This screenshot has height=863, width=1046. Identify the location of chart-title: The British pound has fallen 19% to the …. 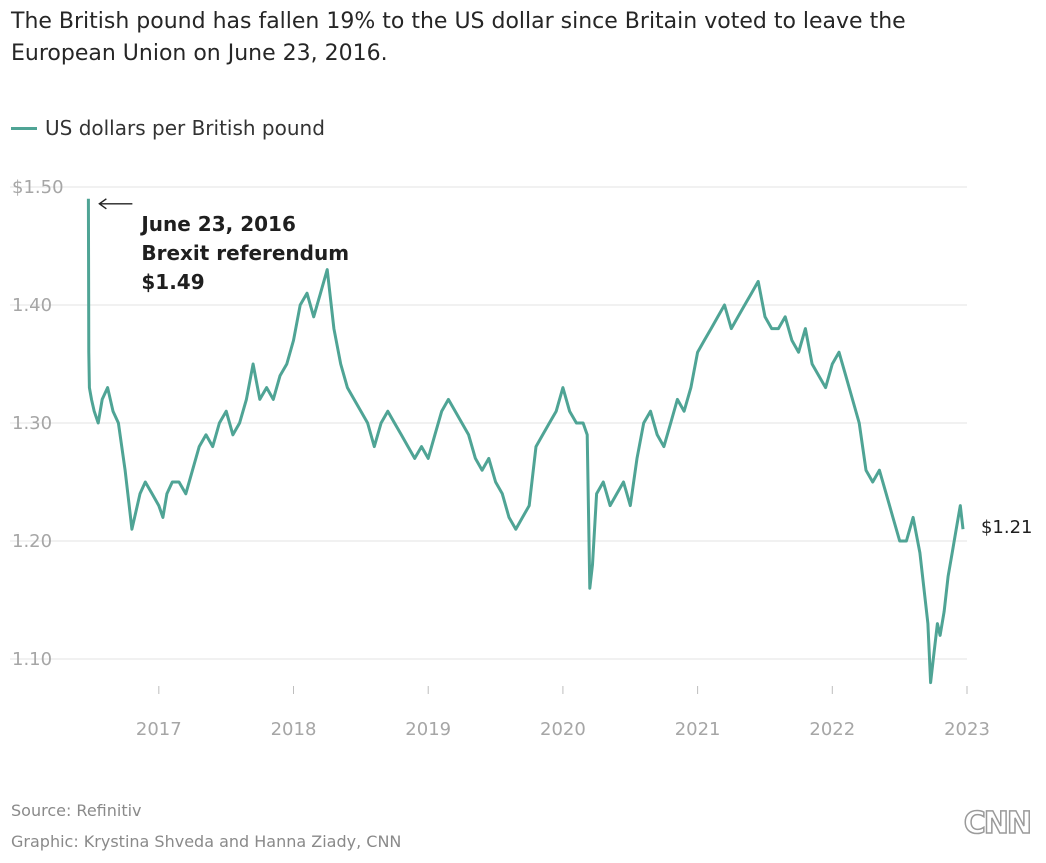
(458, 37).